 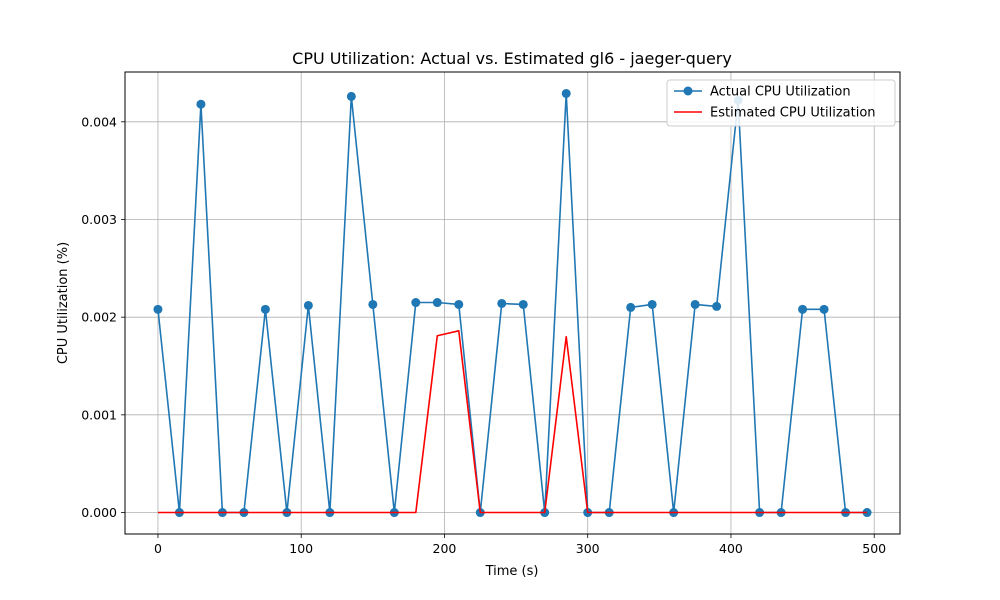 What do you see at coordinates (793, 113) in the screenshot?
I see `legend-label: Estimated CPU Utilization` at bounding box center [793, 113].